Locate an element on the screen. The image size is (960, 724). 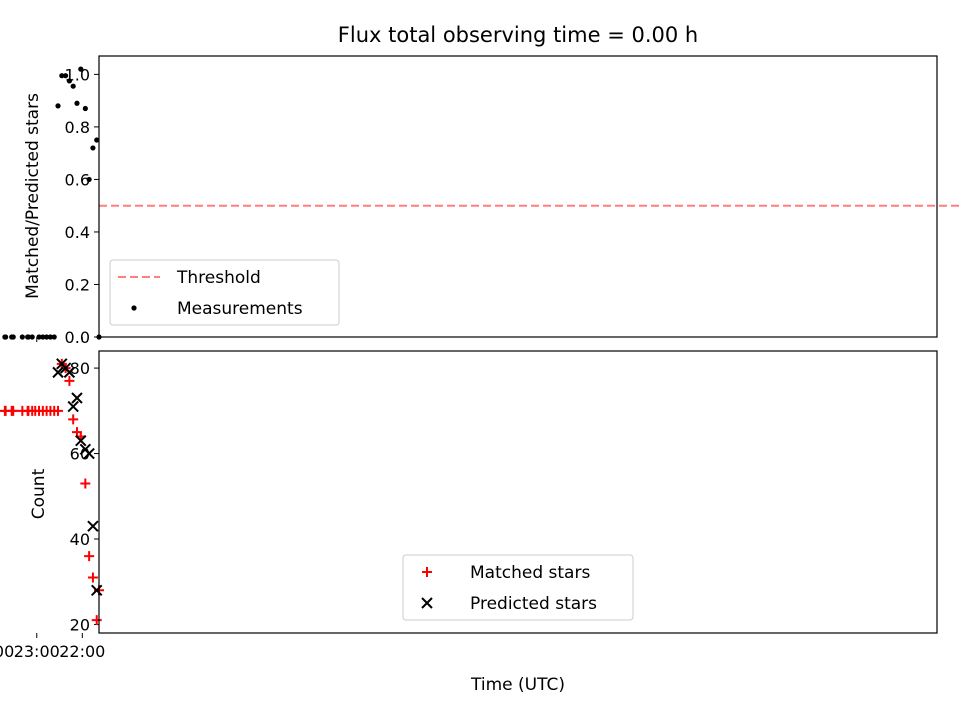
bottom-x-tick-label: 22:00 is located at coordinates (82, 651).